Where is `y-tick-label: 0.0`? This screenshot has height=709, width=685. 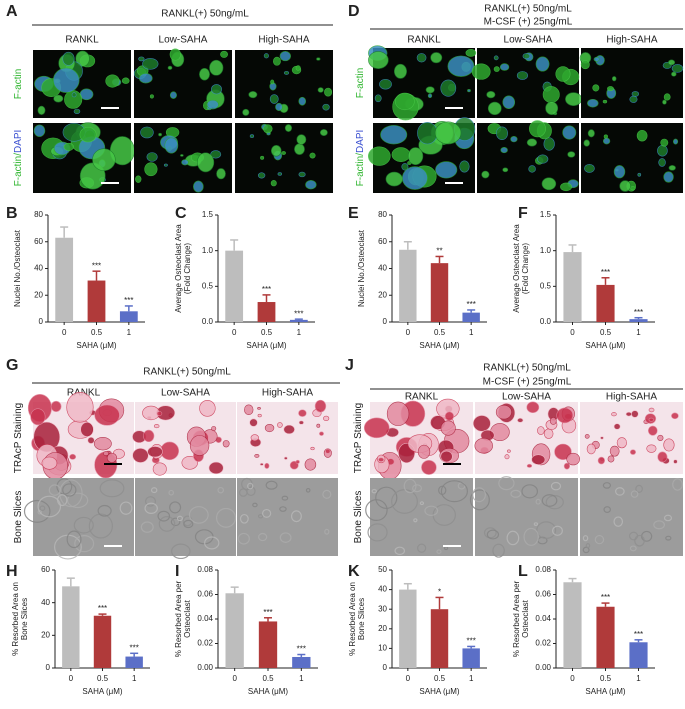 y-tick-label: 0.0 is located at coordinates (546, 321).